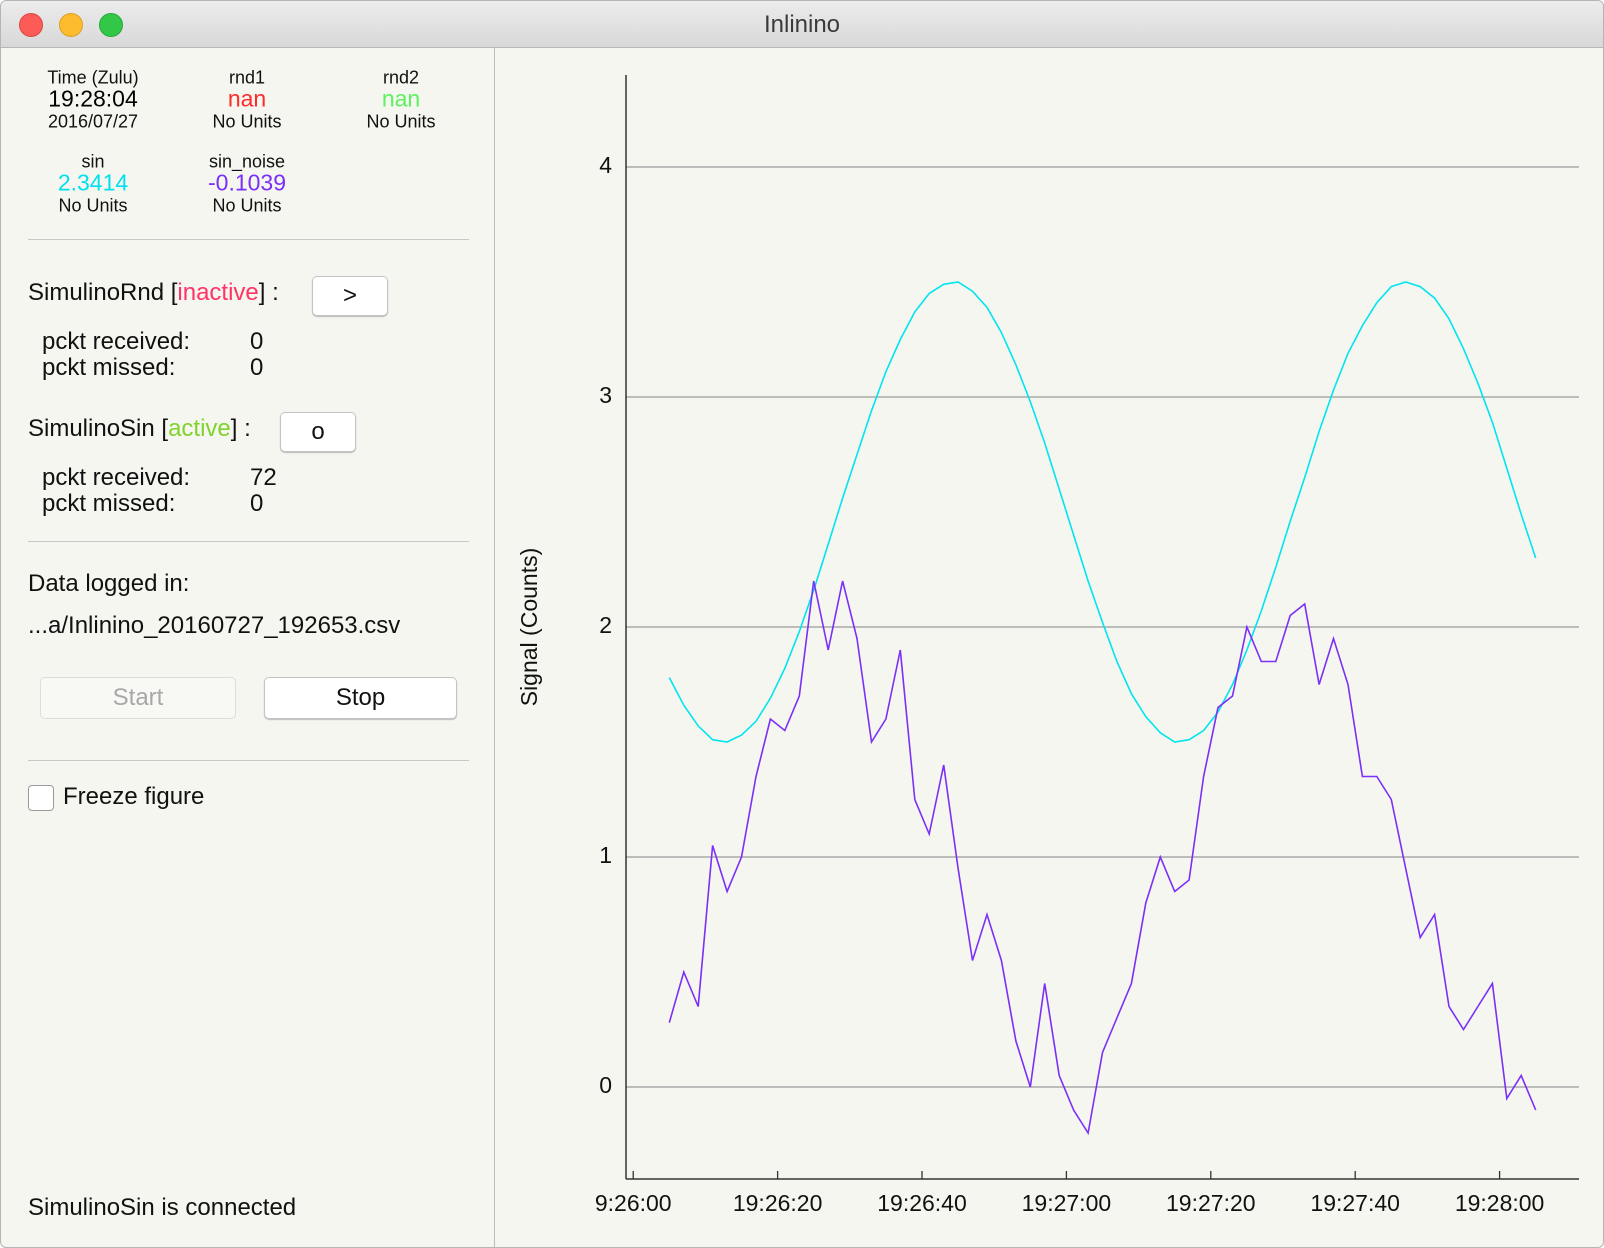 The height and width of the screenshot is (1248, 1604). I want to click on device-status: inactive, so click(218, 292).